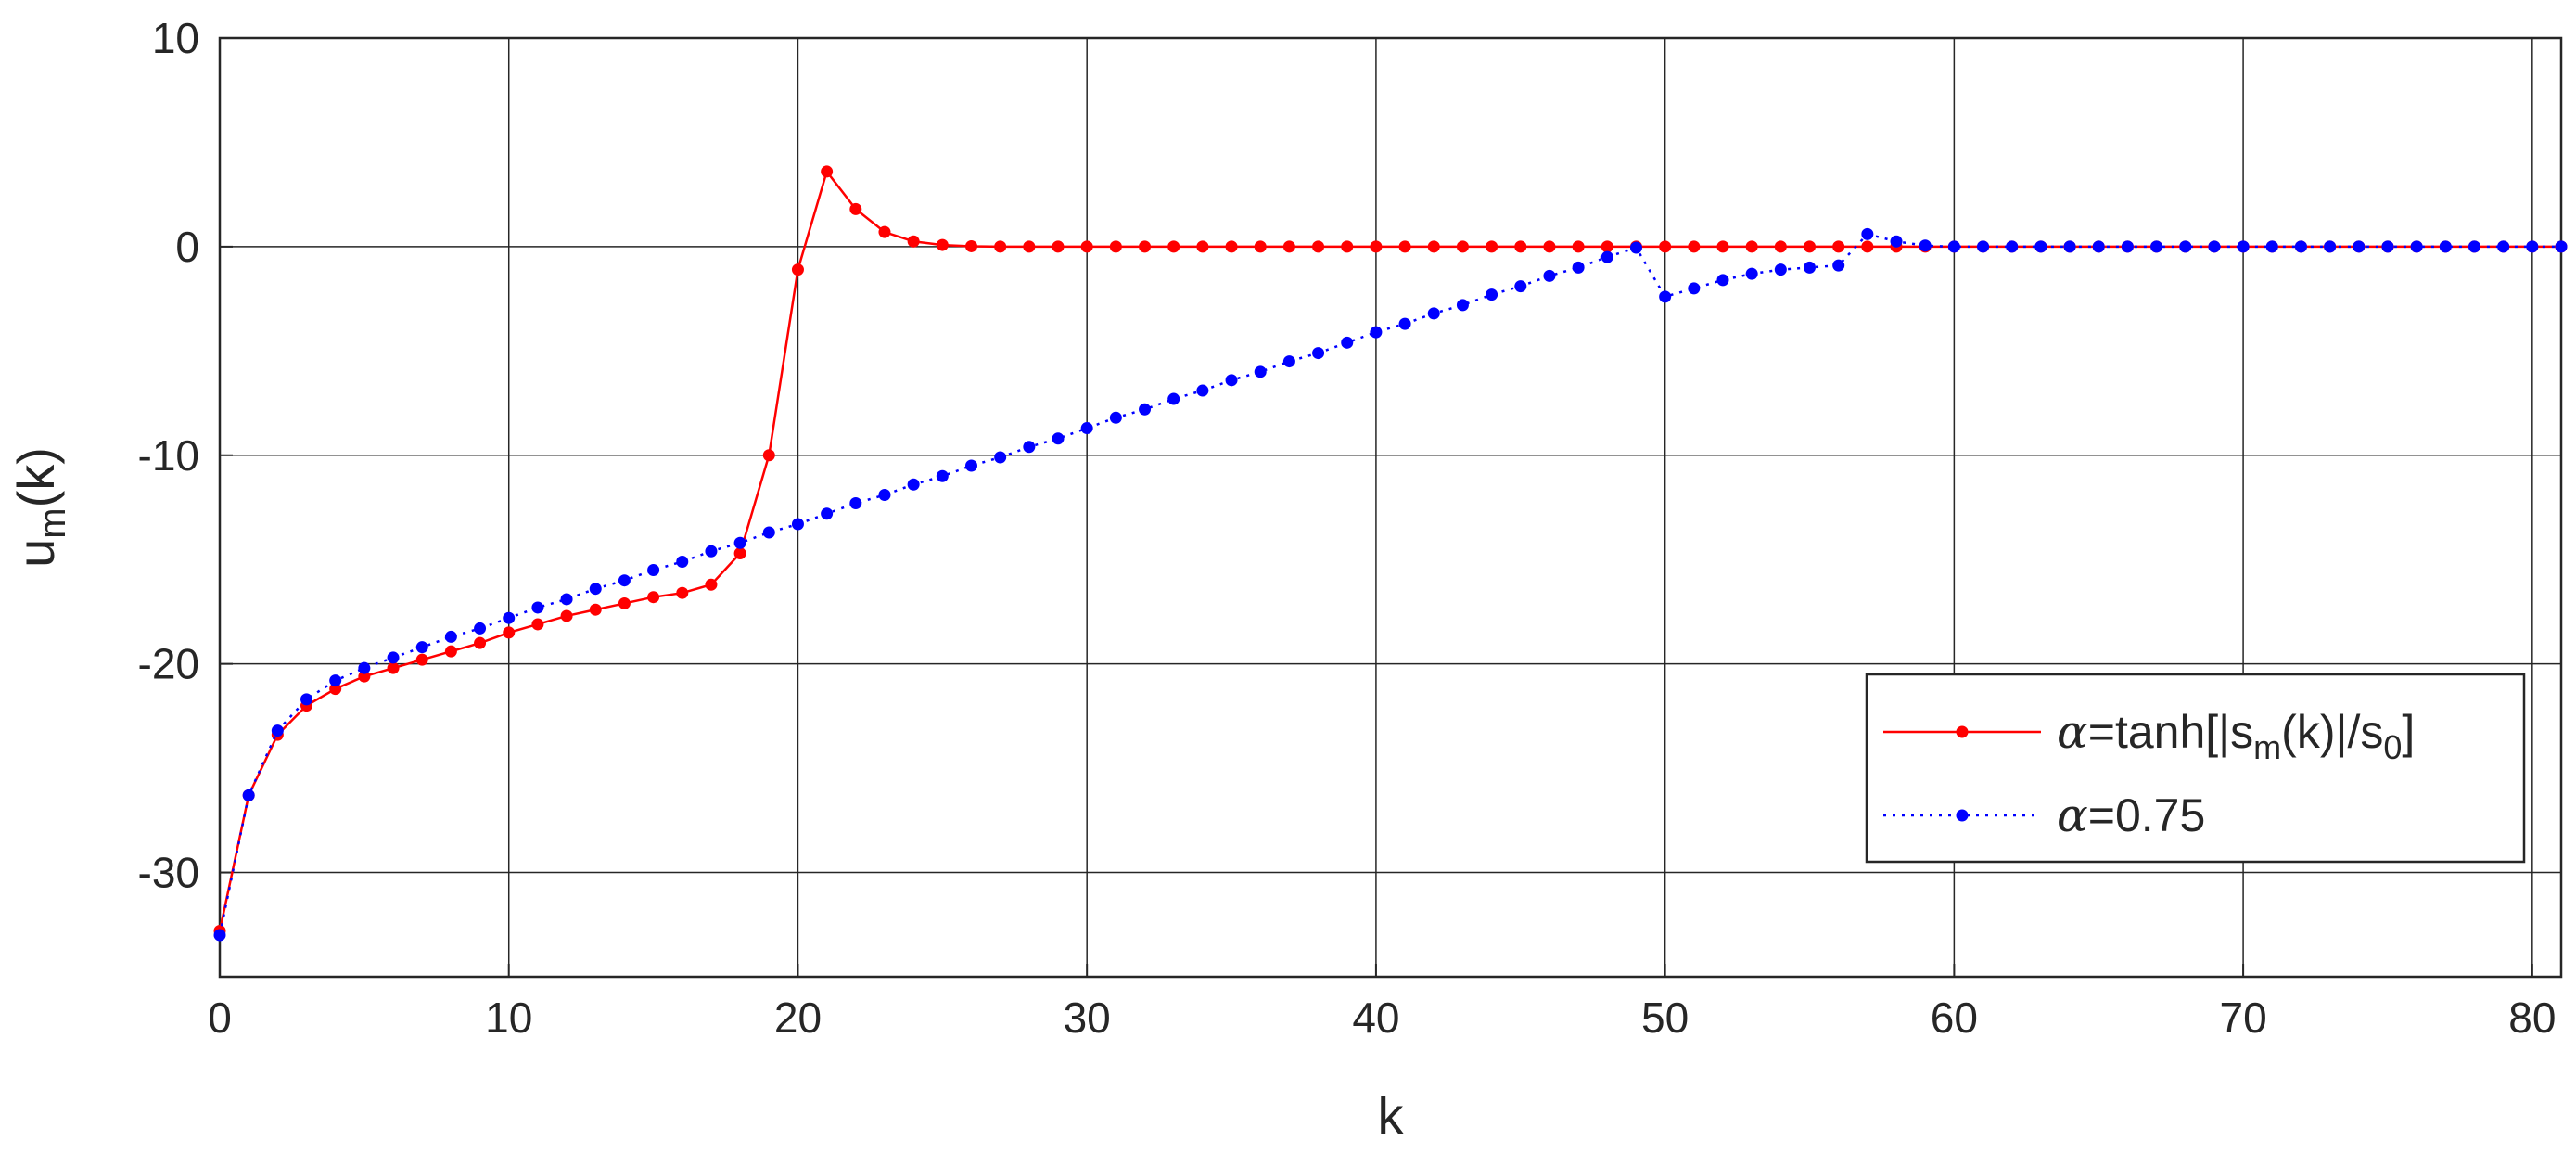  Describe the element at coordinates (2244, 1018) in the screenshot. I see `x-tick-label: 70` at that location.